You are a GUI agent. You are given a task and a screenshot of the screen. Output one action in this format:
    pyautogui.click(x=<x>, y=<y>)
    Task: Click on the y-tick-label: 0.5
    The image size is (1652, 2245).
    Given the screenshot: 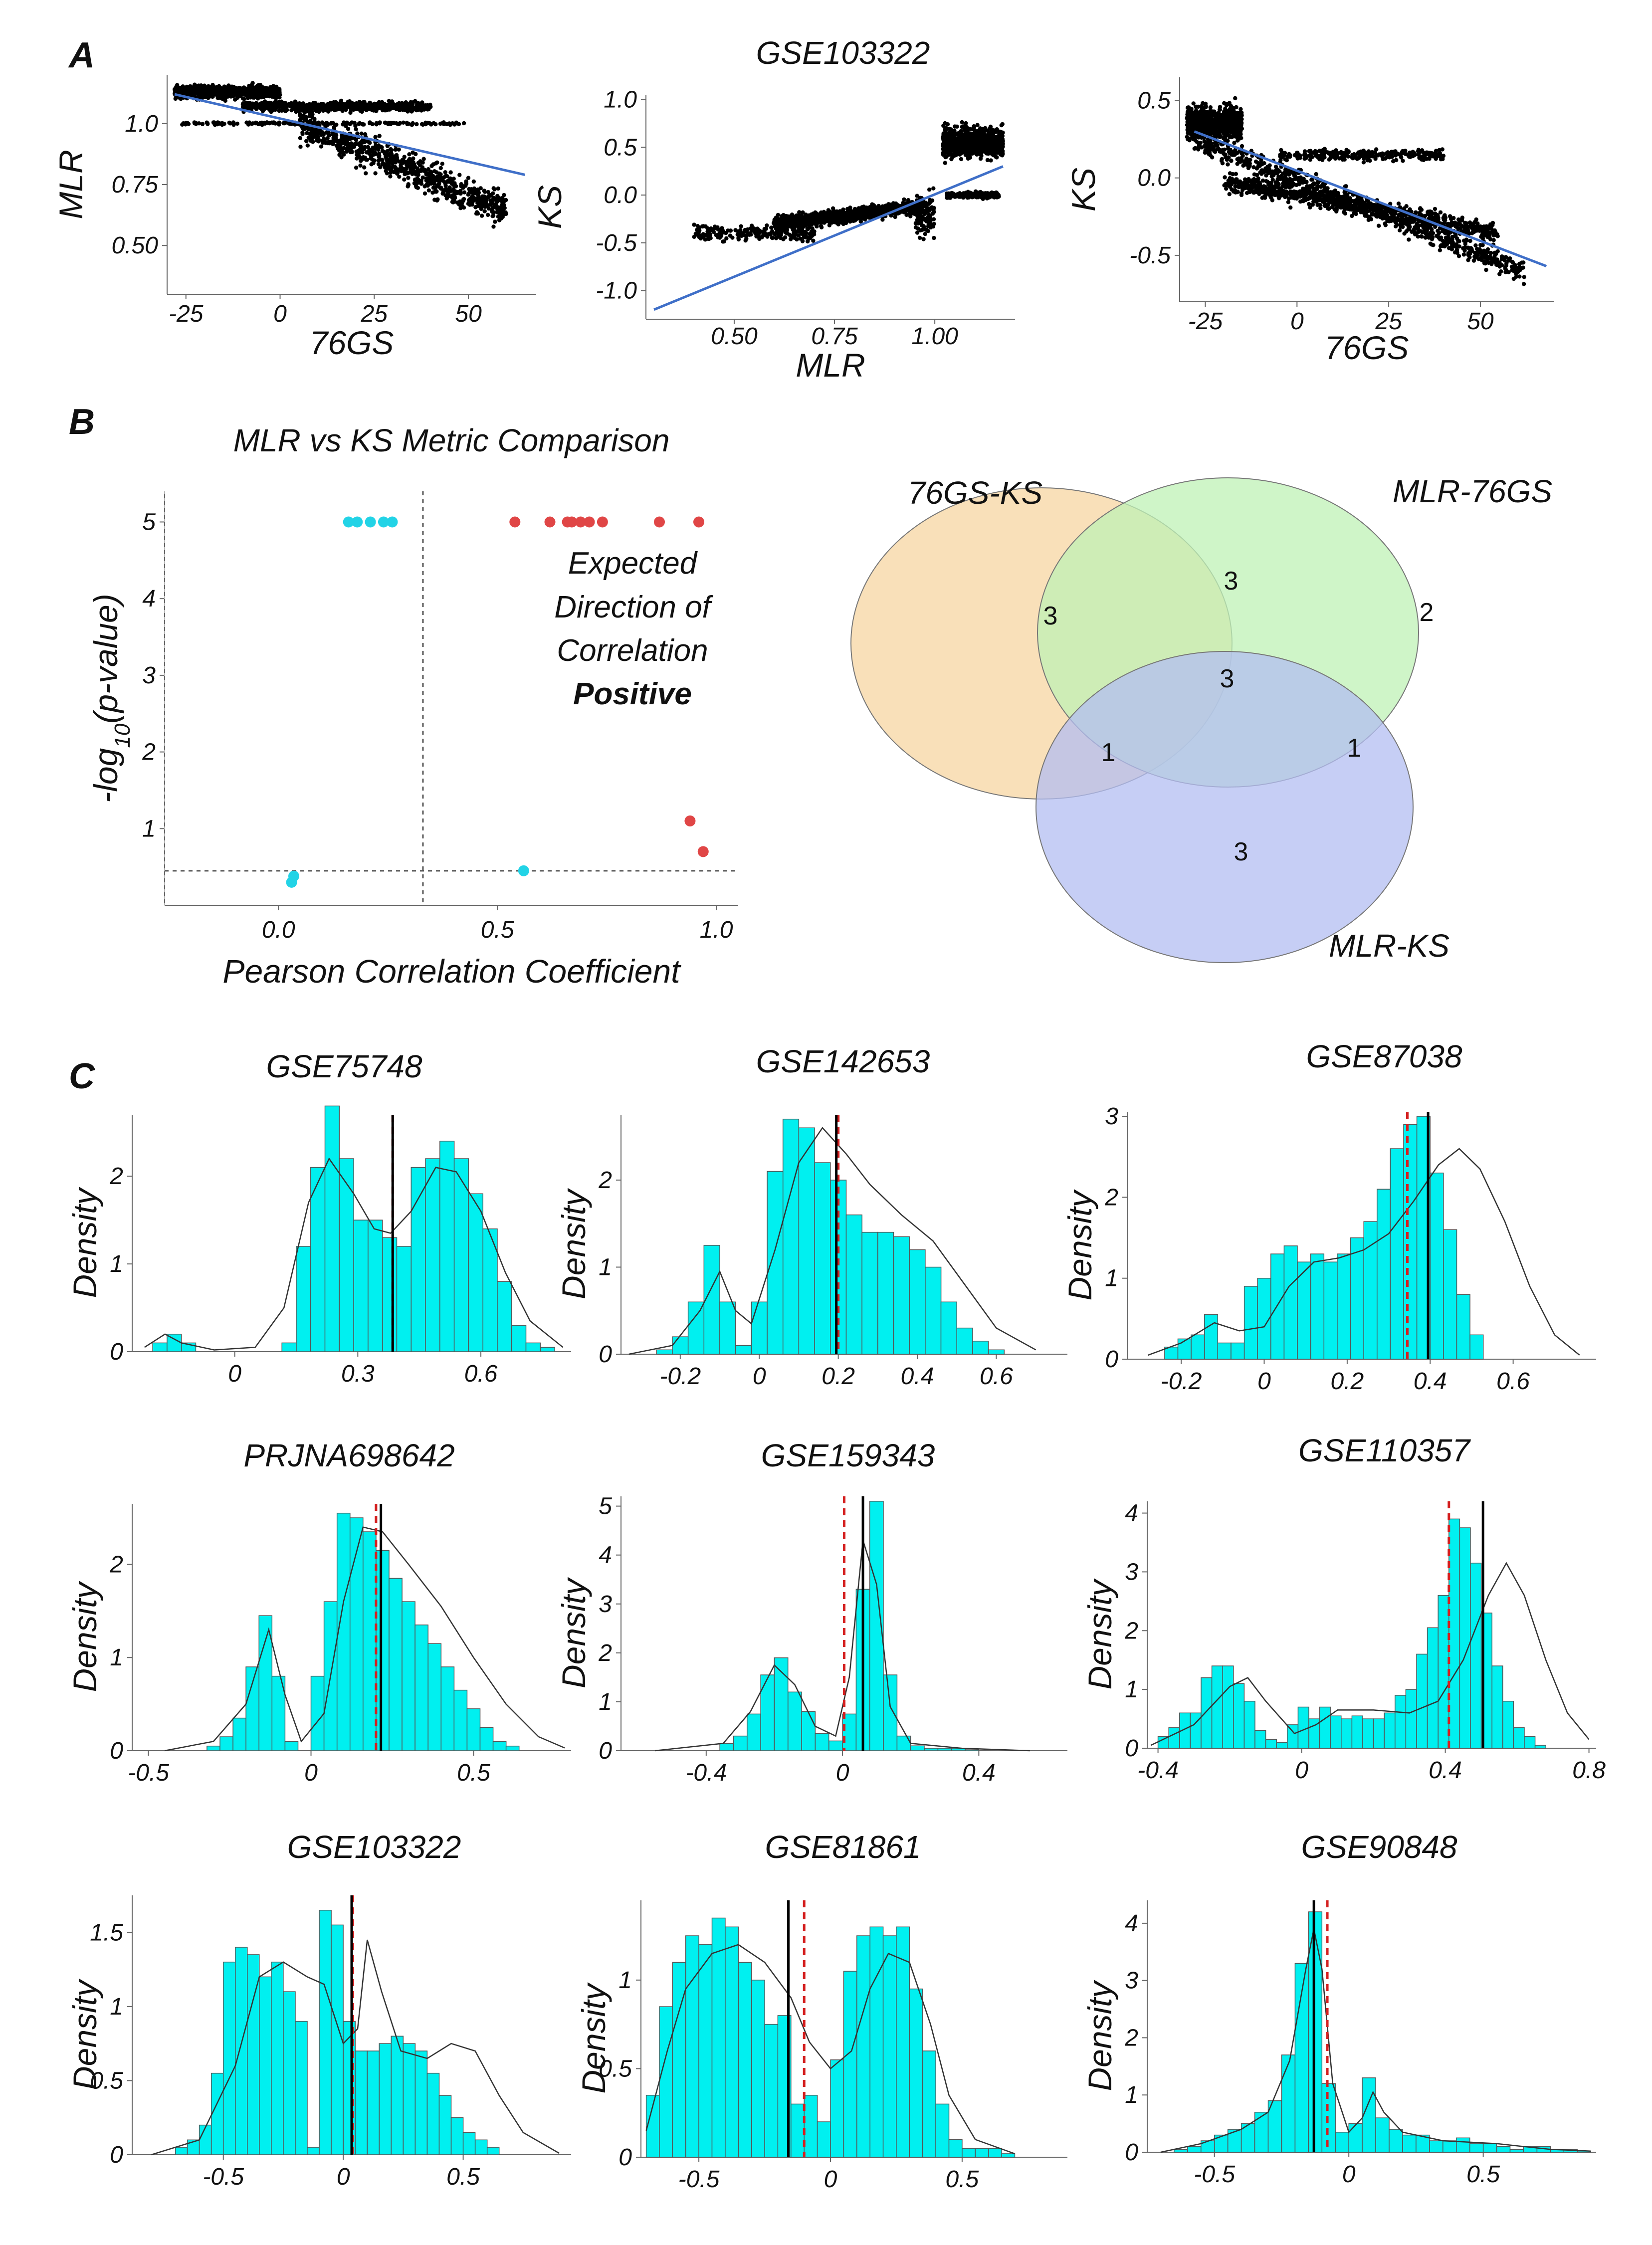 What is the action you would take?
    pyautogui.click(x=620, y=147)
    